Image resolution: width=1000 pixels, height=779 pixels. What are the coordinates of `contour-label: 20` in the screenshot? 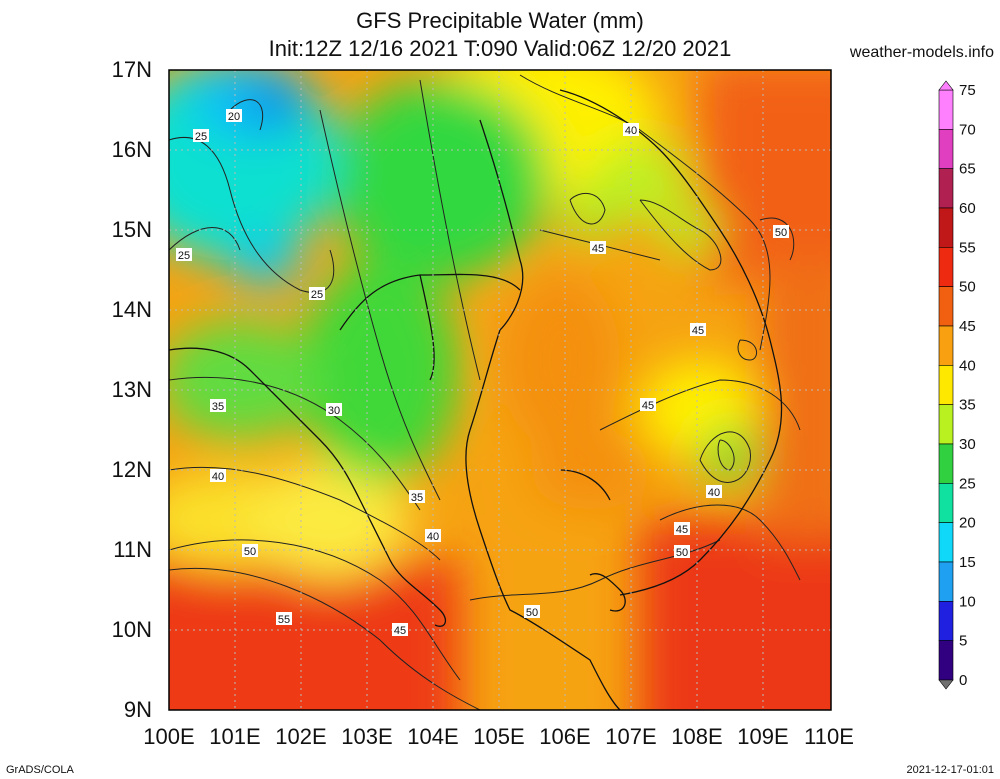 It's located at (234, 117).